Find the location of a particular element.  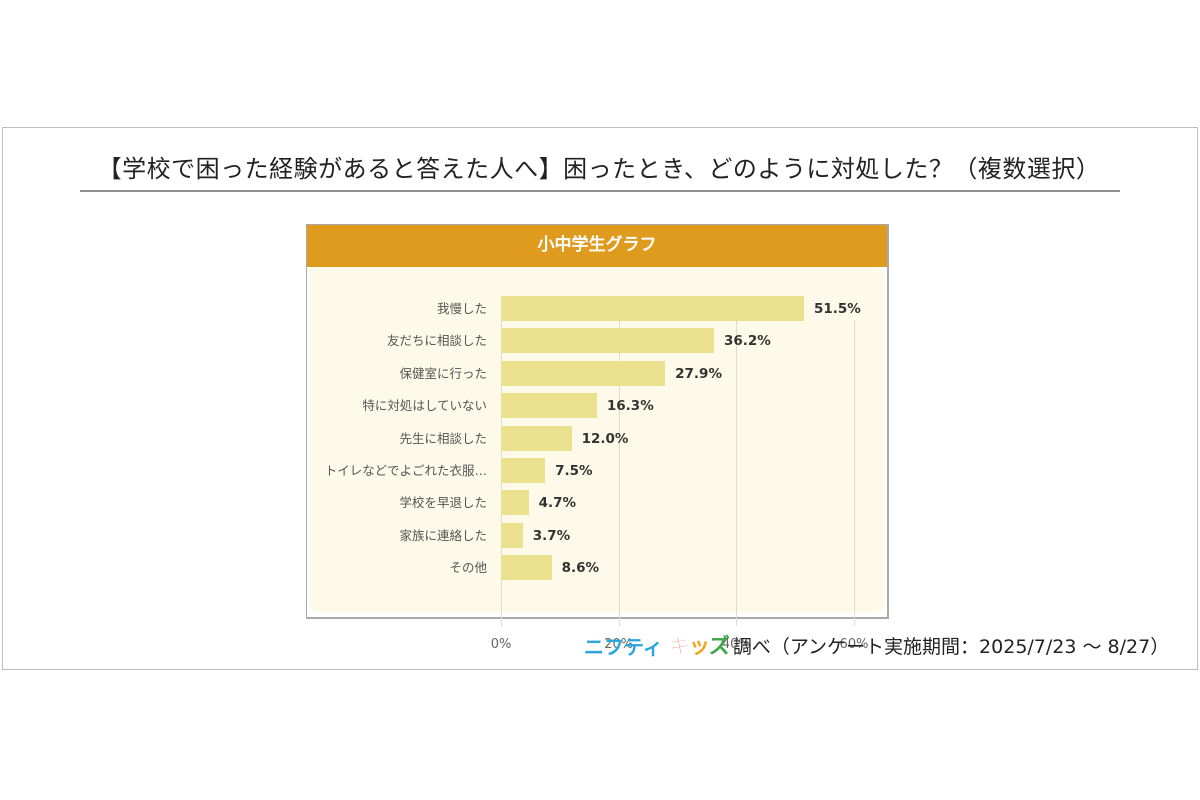

kids-logo-text: キッズ is located at coordinates (699, 646).